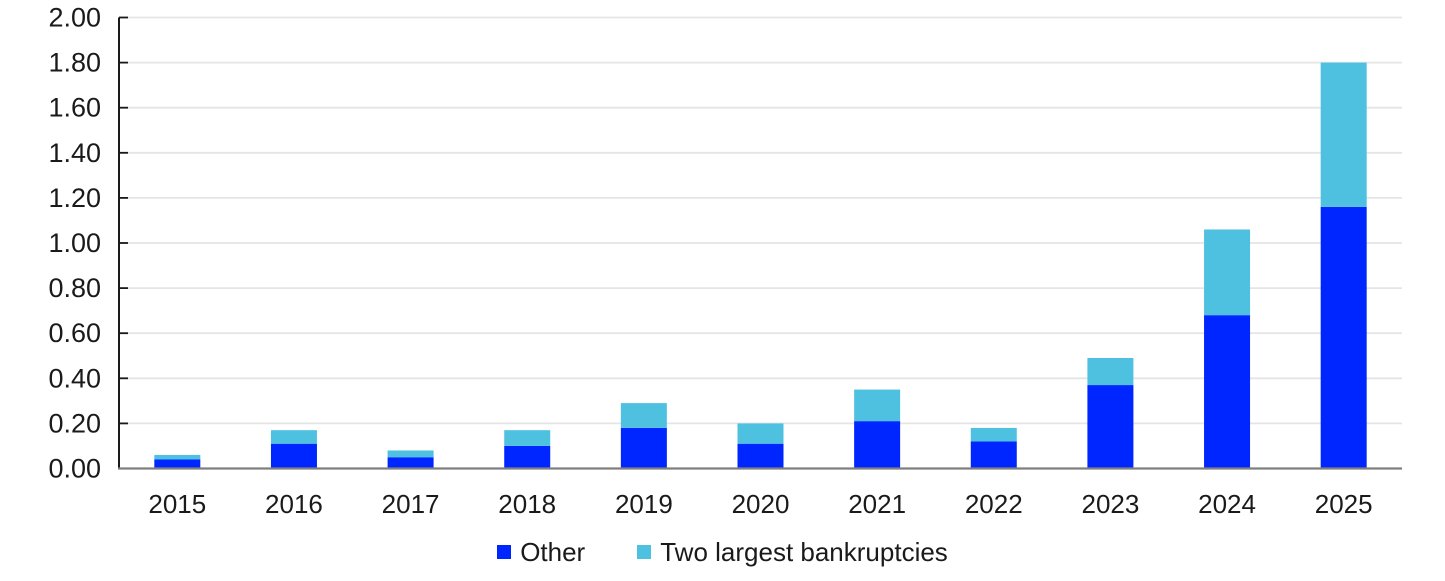  Describe the element at coordinates (74, 423) in the screenshot. I see `y-axis-label: 0.20` at that location.